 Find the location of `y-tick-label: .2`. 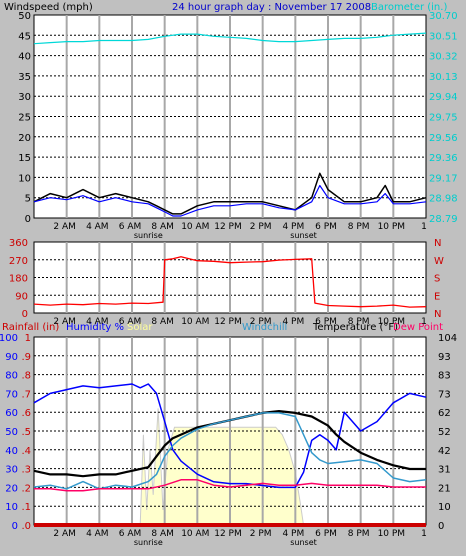

y-tick-label: .2 is located at coordinates (26, 488).